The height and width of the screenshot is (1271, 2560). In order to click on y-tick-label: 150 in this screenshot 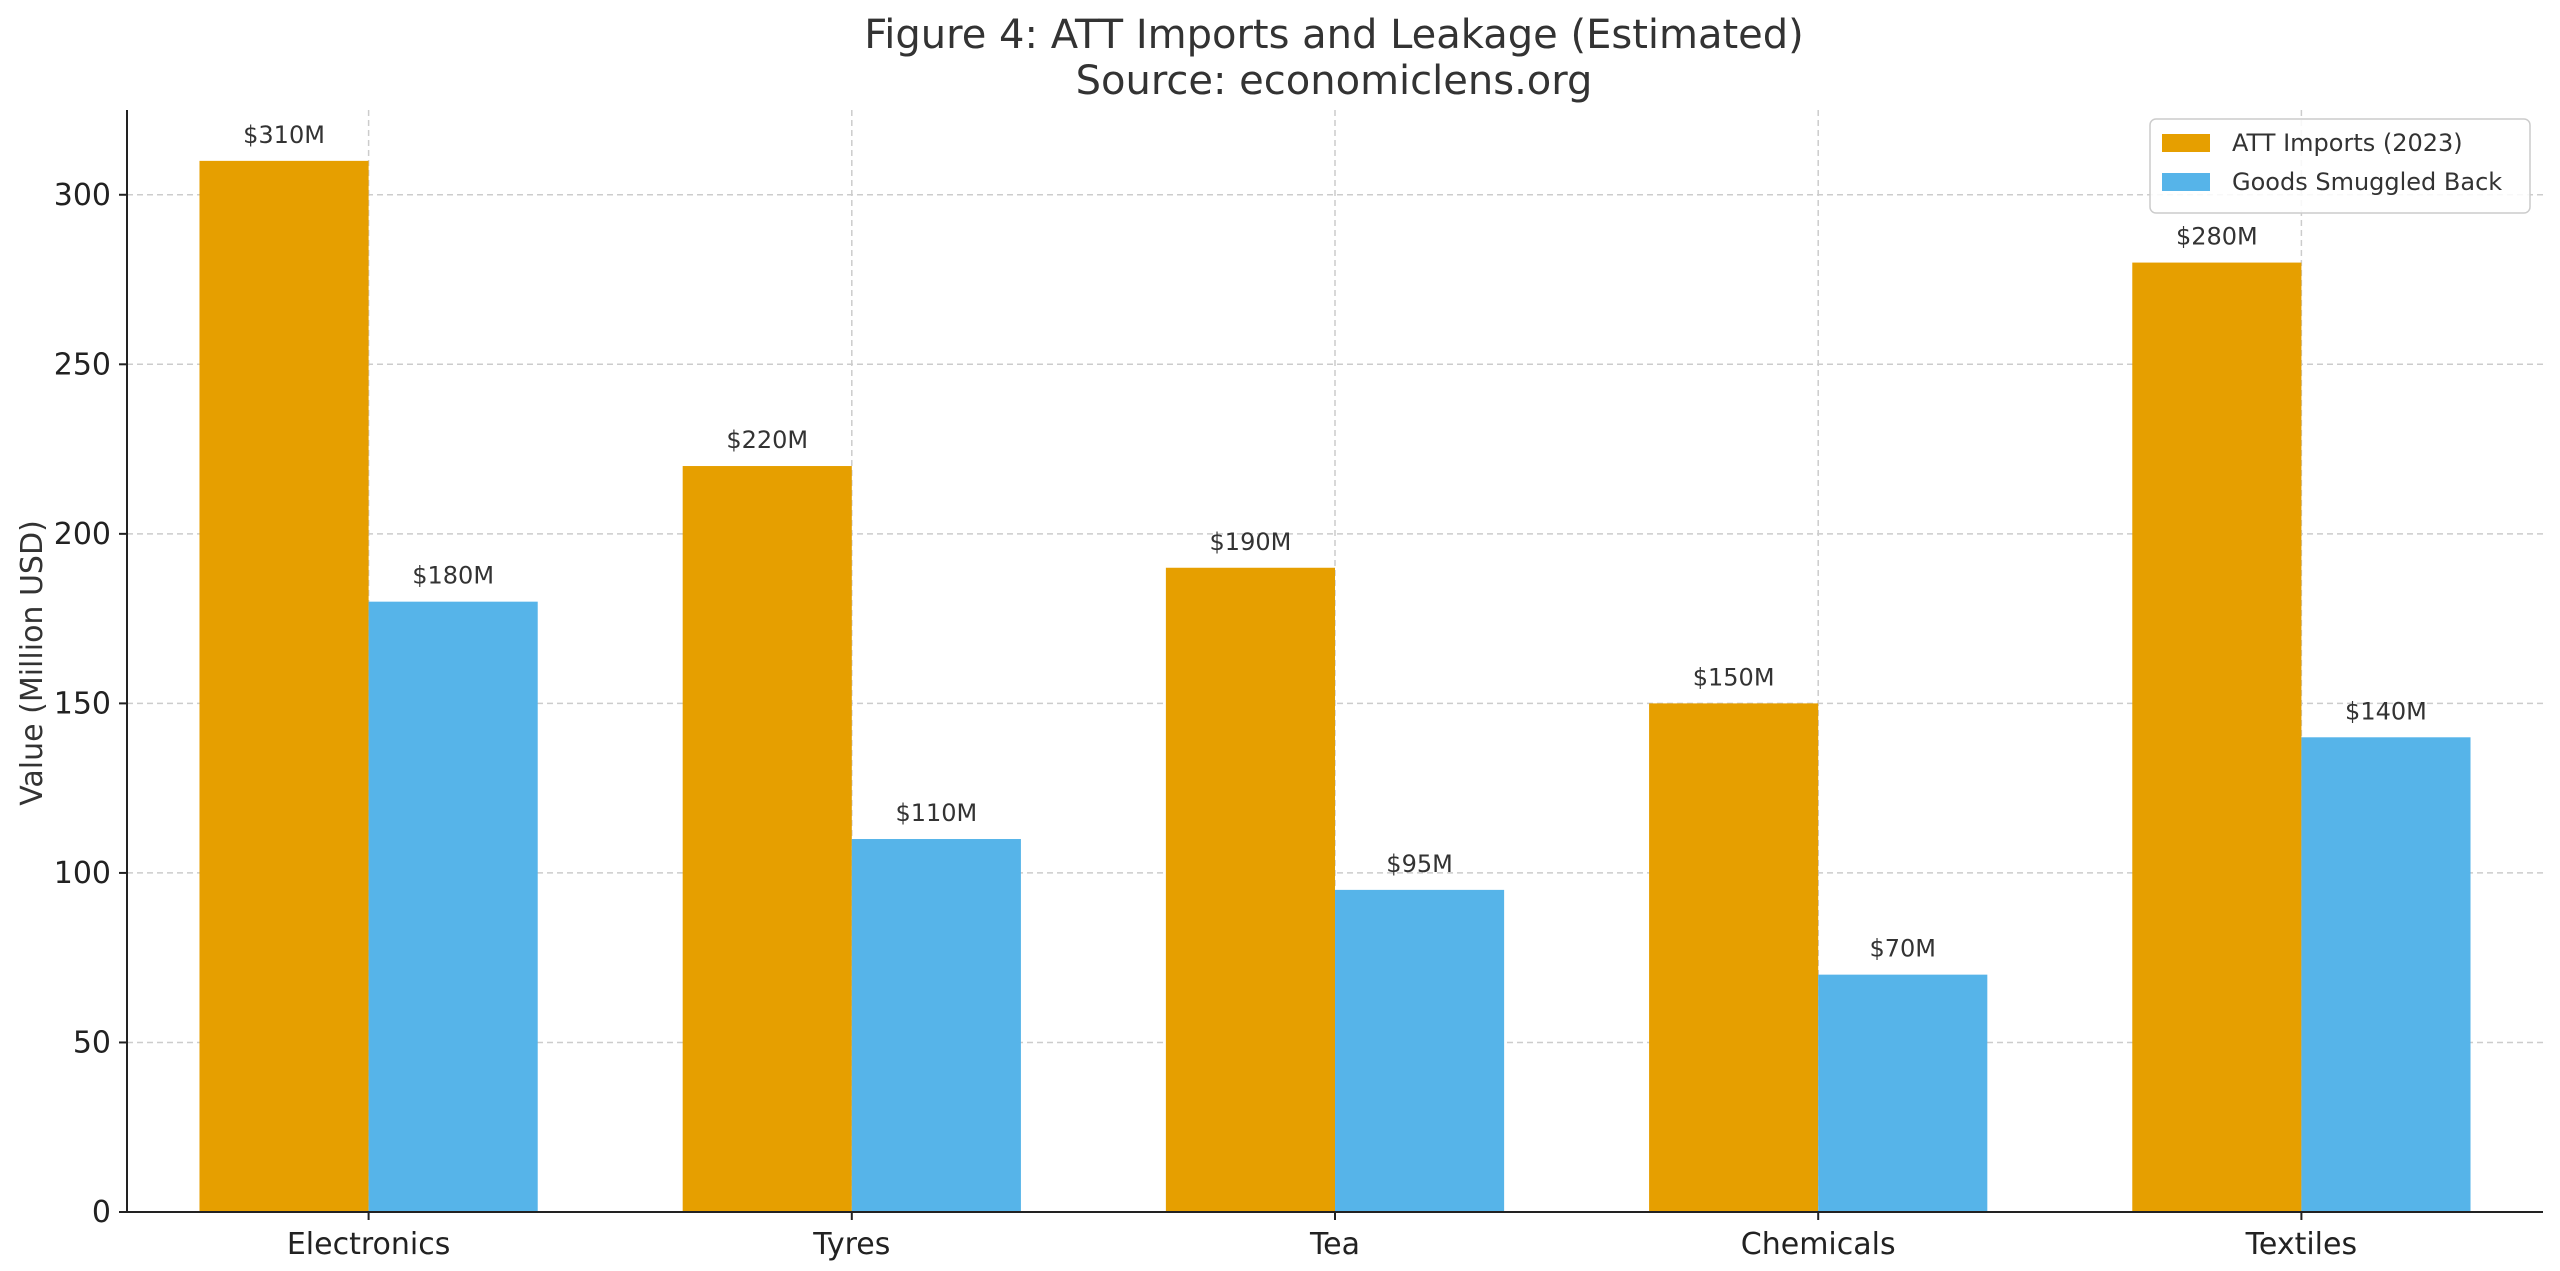, I will do `click(82, 703)`.